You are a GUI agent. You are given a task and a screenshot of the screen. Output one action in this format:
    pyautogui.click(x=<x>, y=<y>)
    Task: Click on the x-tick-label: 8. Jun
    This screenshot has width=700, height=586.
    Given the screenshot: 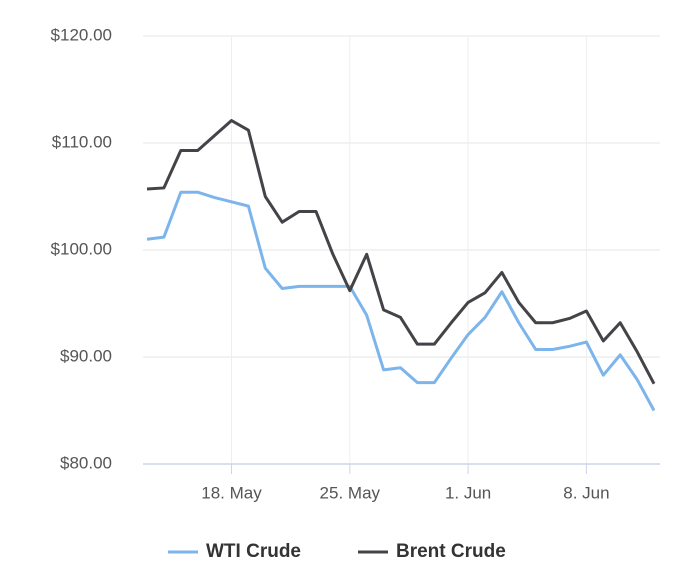 What is the action you would take?
    pyautogui.click(x=586, y=492)
    